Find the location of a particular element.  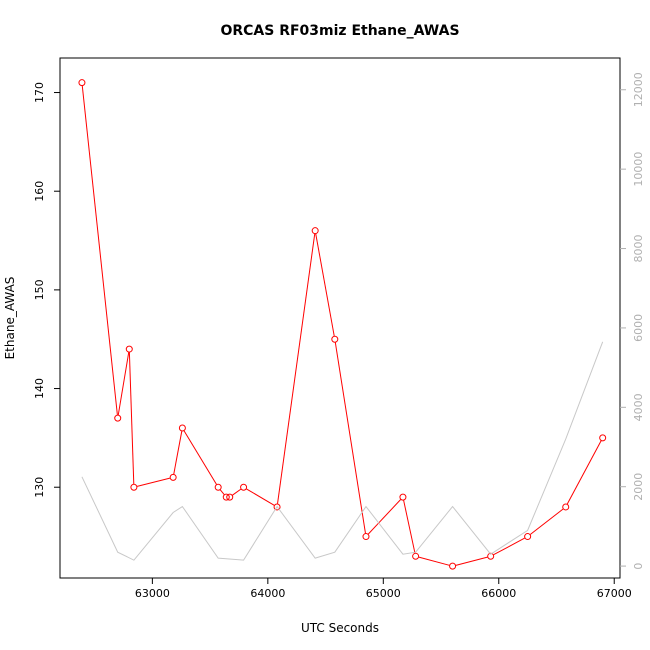

y2-tick-label: 12000 is located at coordinates (638, 89).